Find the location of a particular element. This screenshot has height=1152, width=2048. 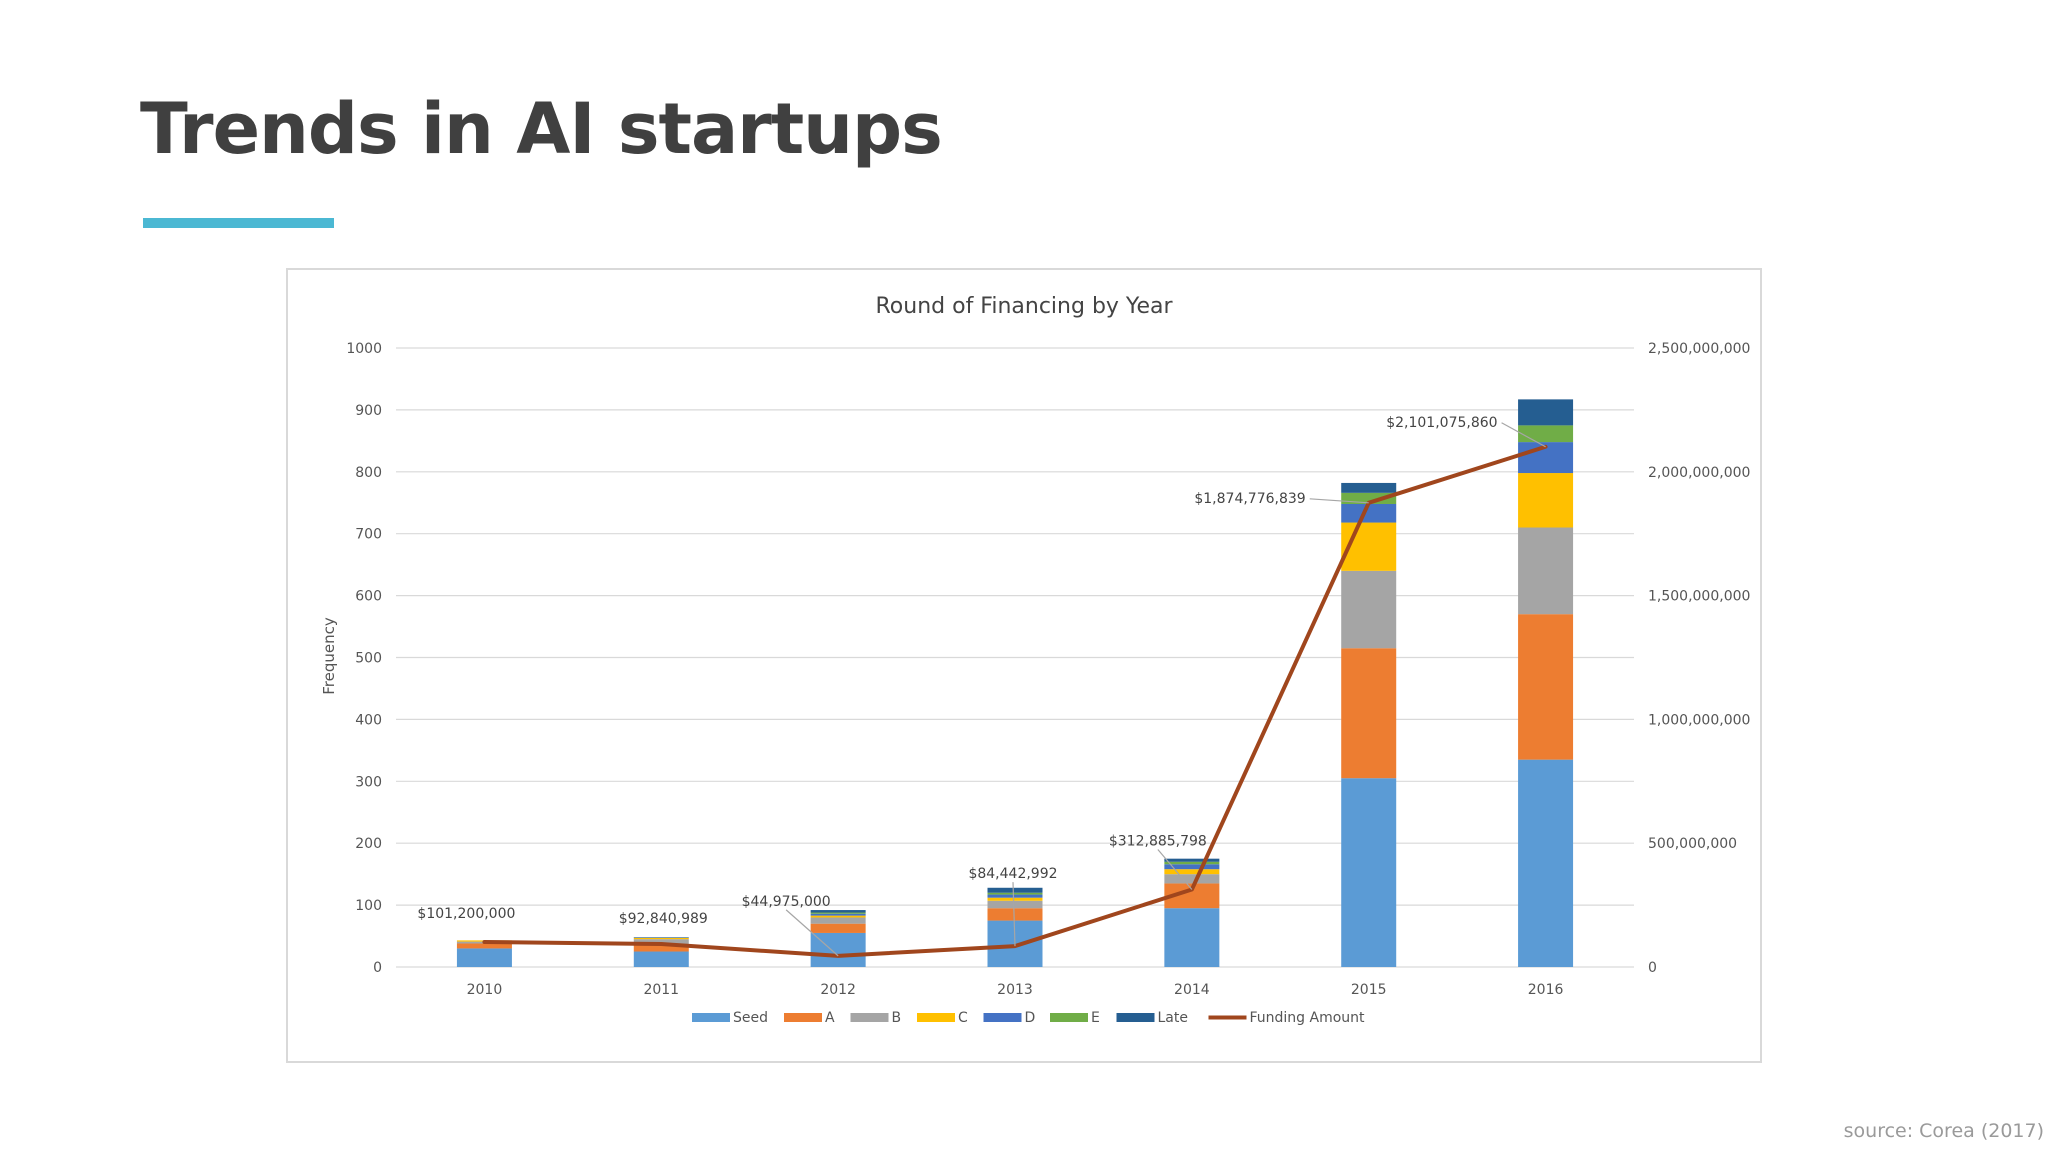

funding-data-label: $312,885,798 is located at coordinates (1158, 842).